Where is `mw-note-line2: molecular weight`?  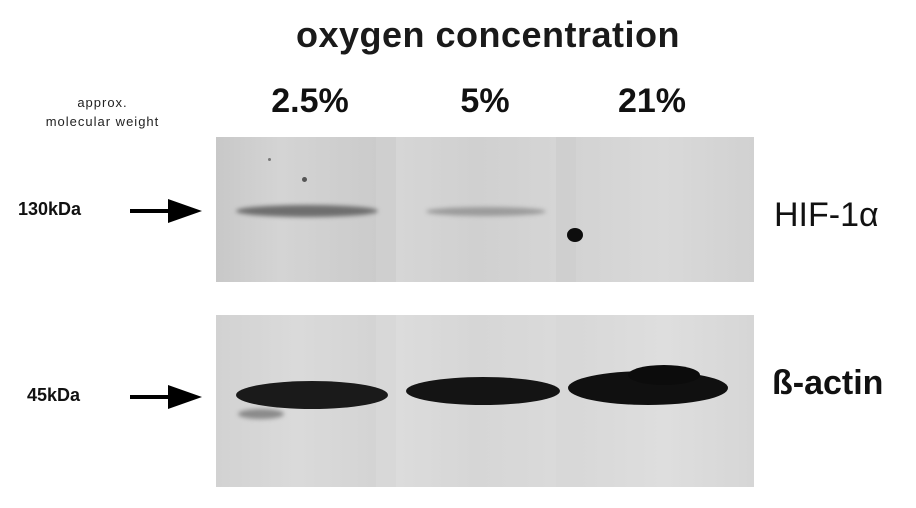 mw-note-line2: molecular weight is located at coordinates (102, 121).